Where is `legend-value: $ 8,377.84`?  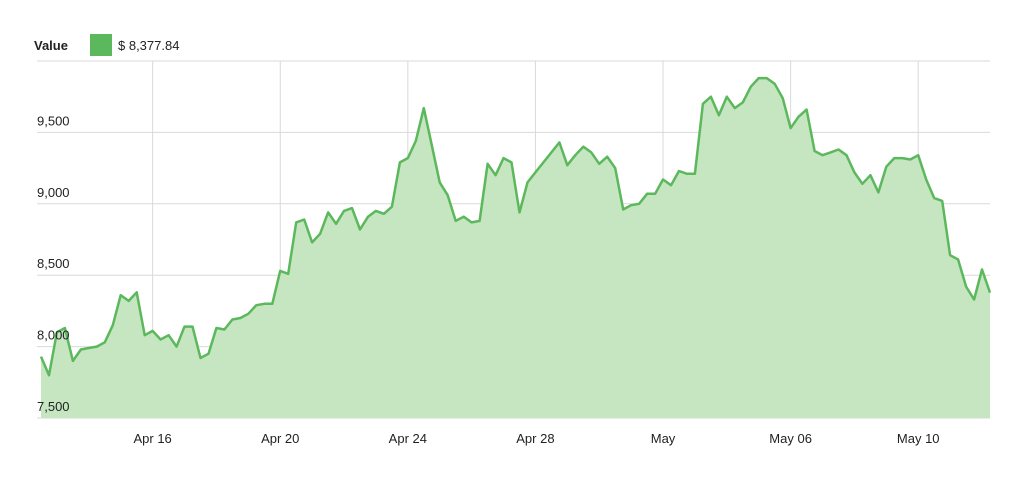 legend-value: $ 8,377.84 is located at coordinates (148, 45).